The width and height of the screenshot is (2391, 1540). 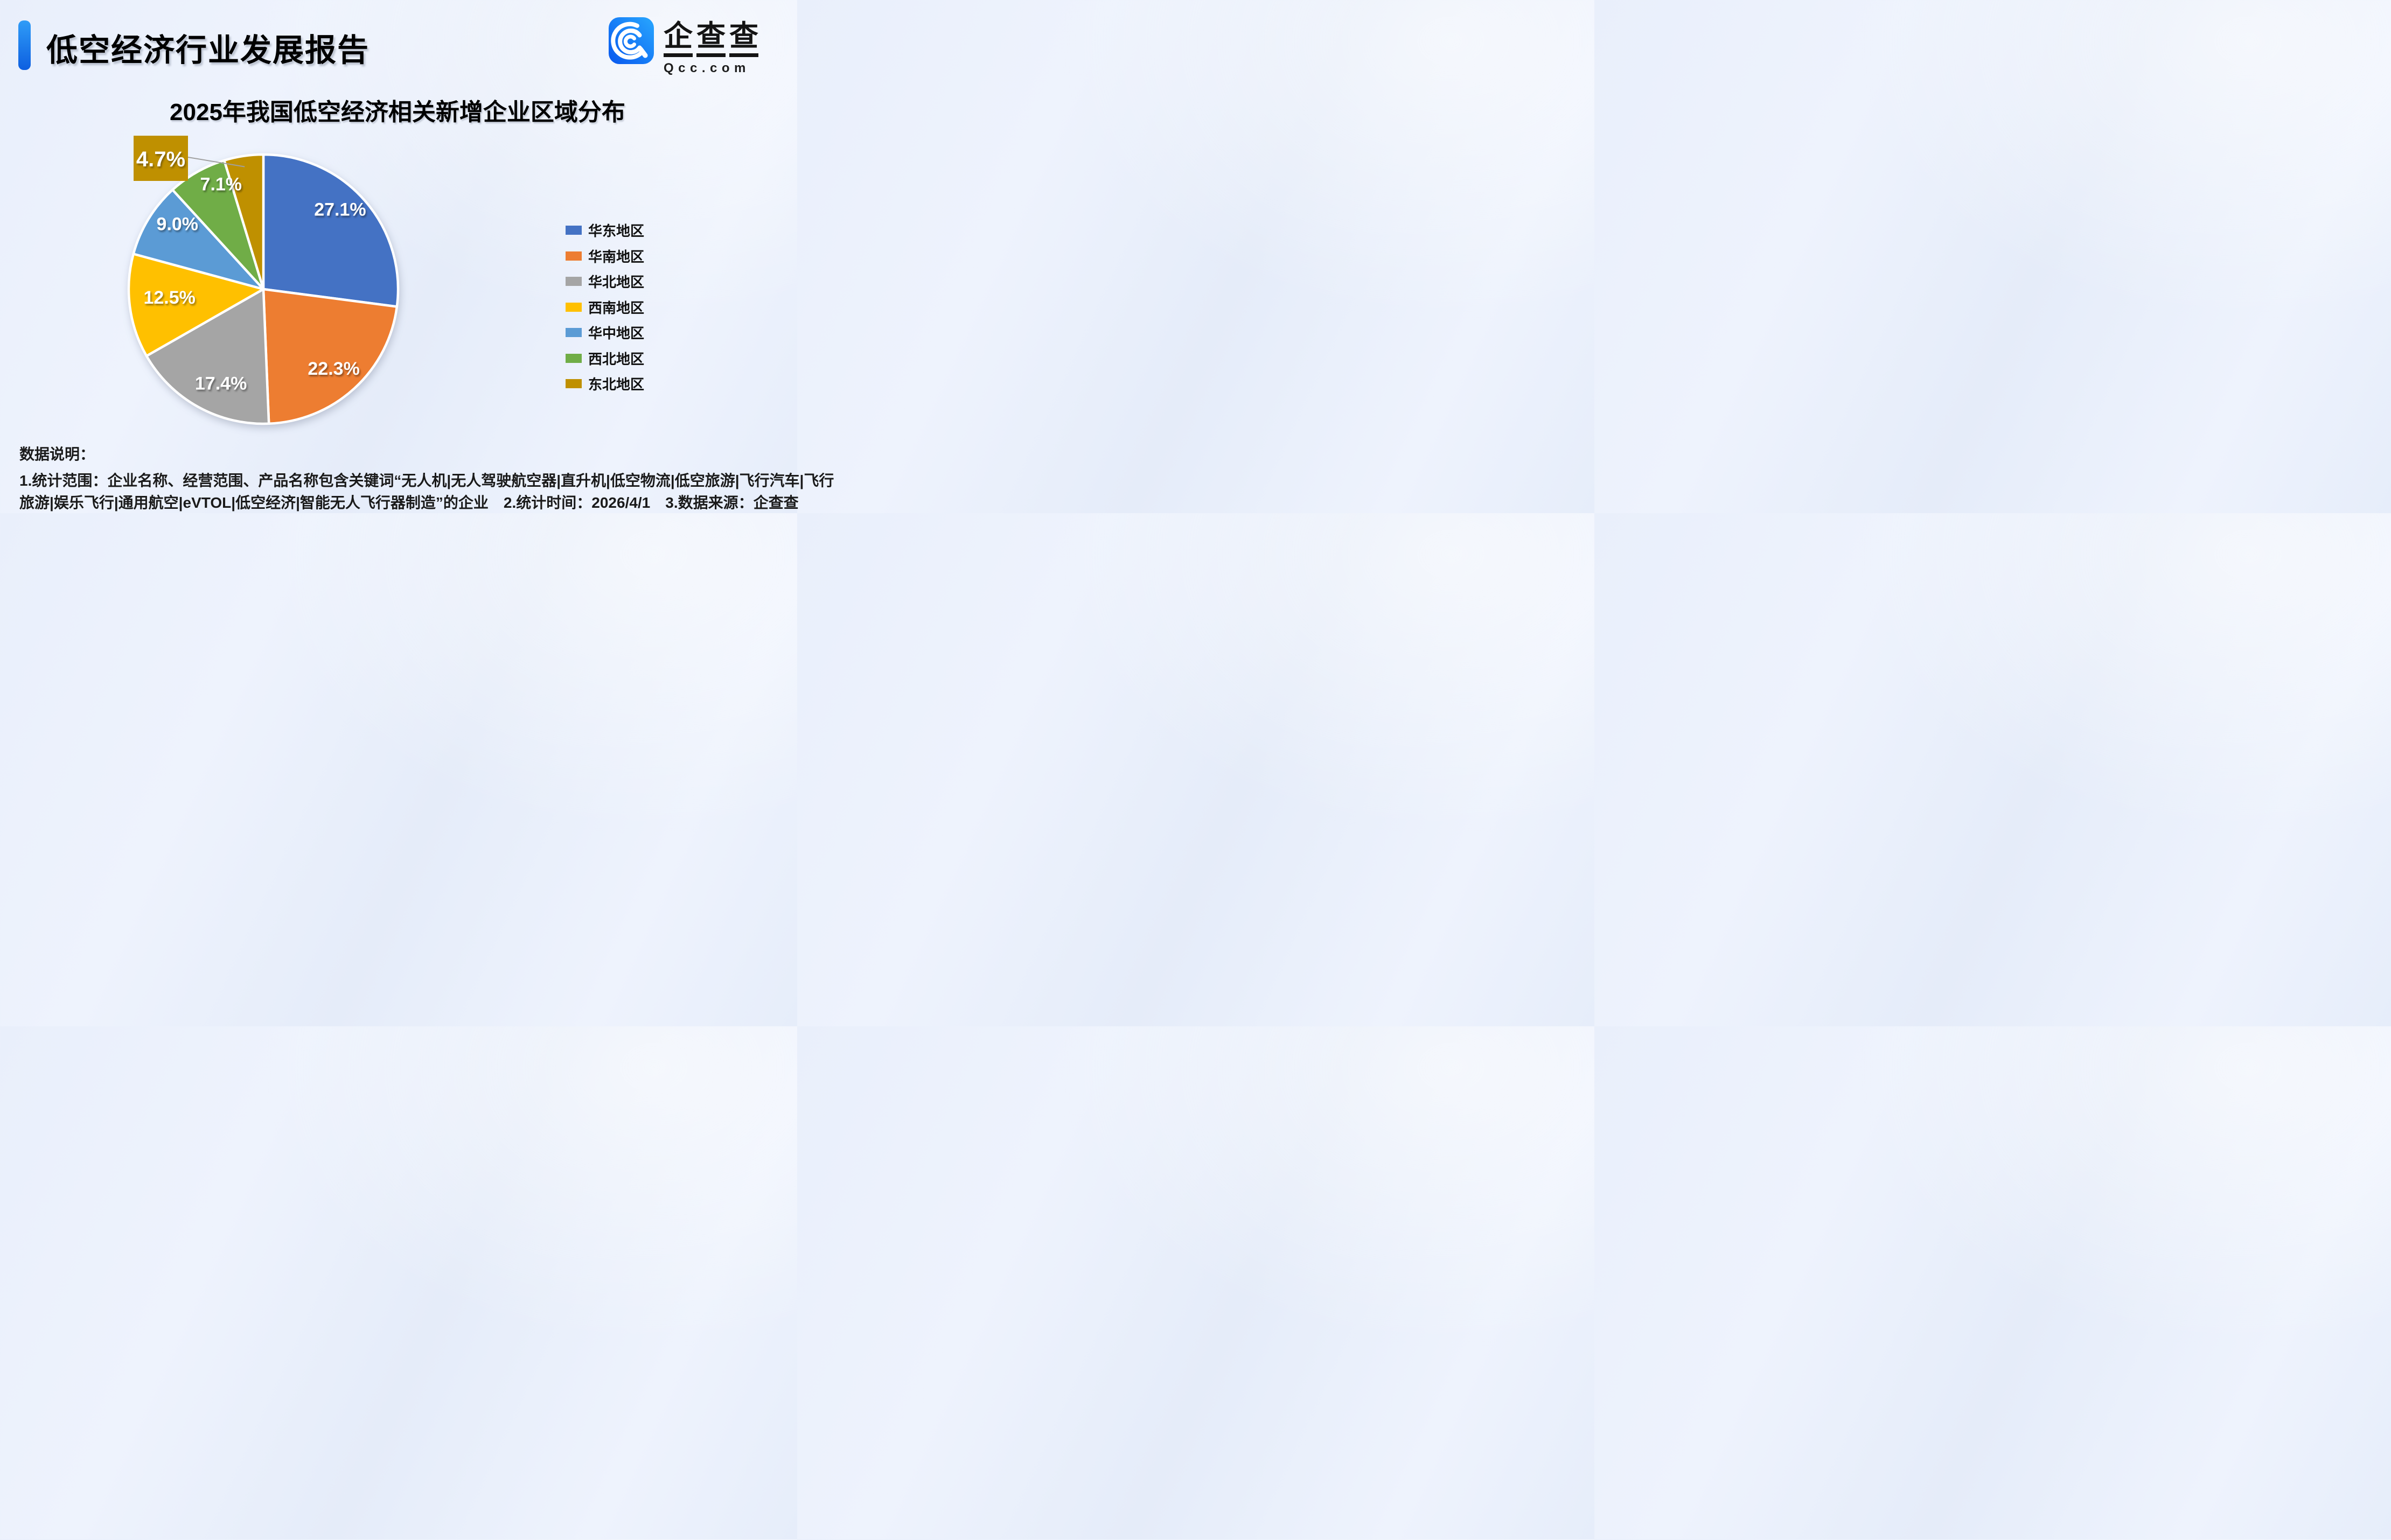 I want to click on brand-name: 企 查 查, so click(x=713, y=39).